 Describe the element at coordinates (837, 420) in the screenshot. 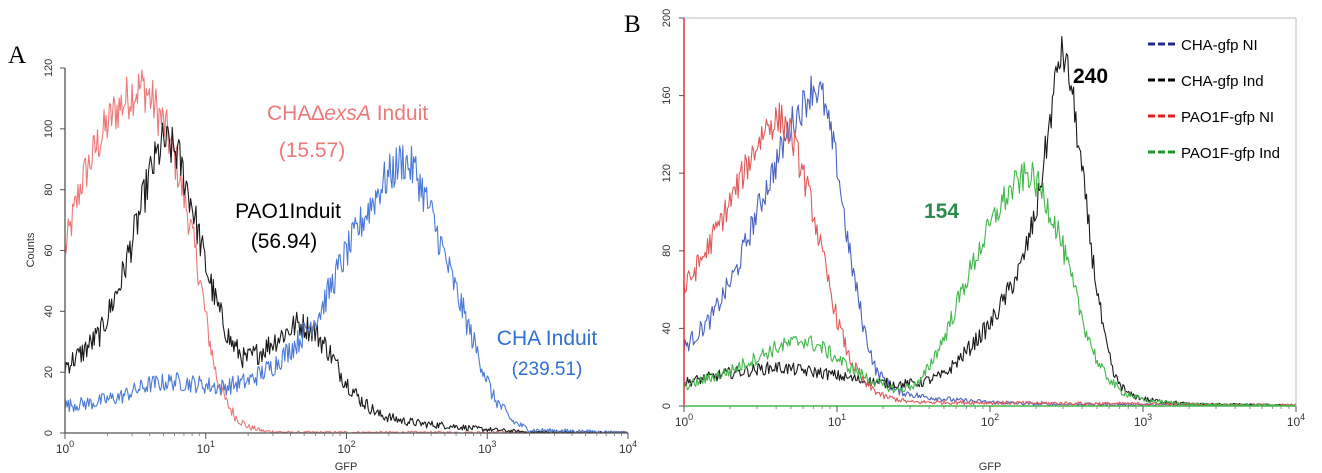

I see `panel-b-x-tick-label: 10¹` at that location.